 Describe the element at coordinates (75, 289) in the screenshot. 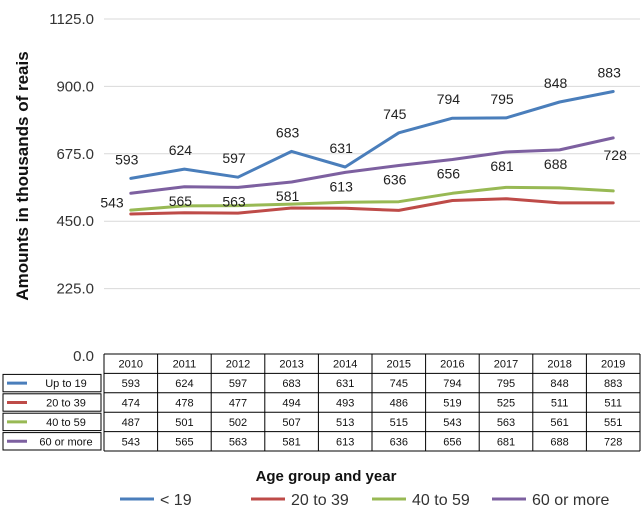

I see `y-tick-label: 225.0` at that location.